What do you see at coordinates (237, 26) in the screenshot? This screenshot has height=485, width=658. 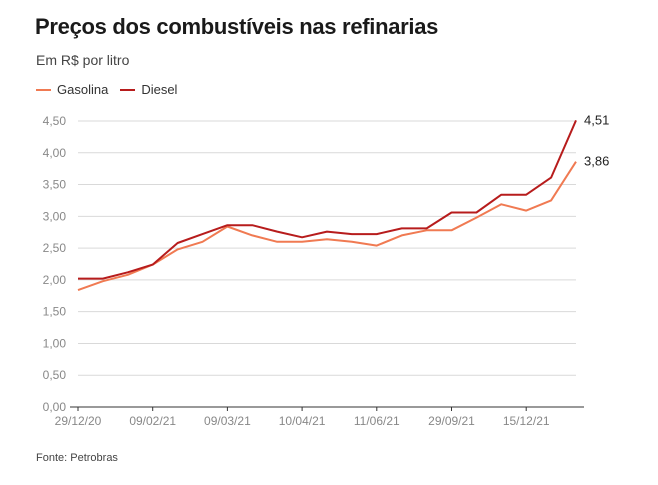 I see `chart-title: Preços dos combustíveis nas refinarias` at bounding box center [237, 26].